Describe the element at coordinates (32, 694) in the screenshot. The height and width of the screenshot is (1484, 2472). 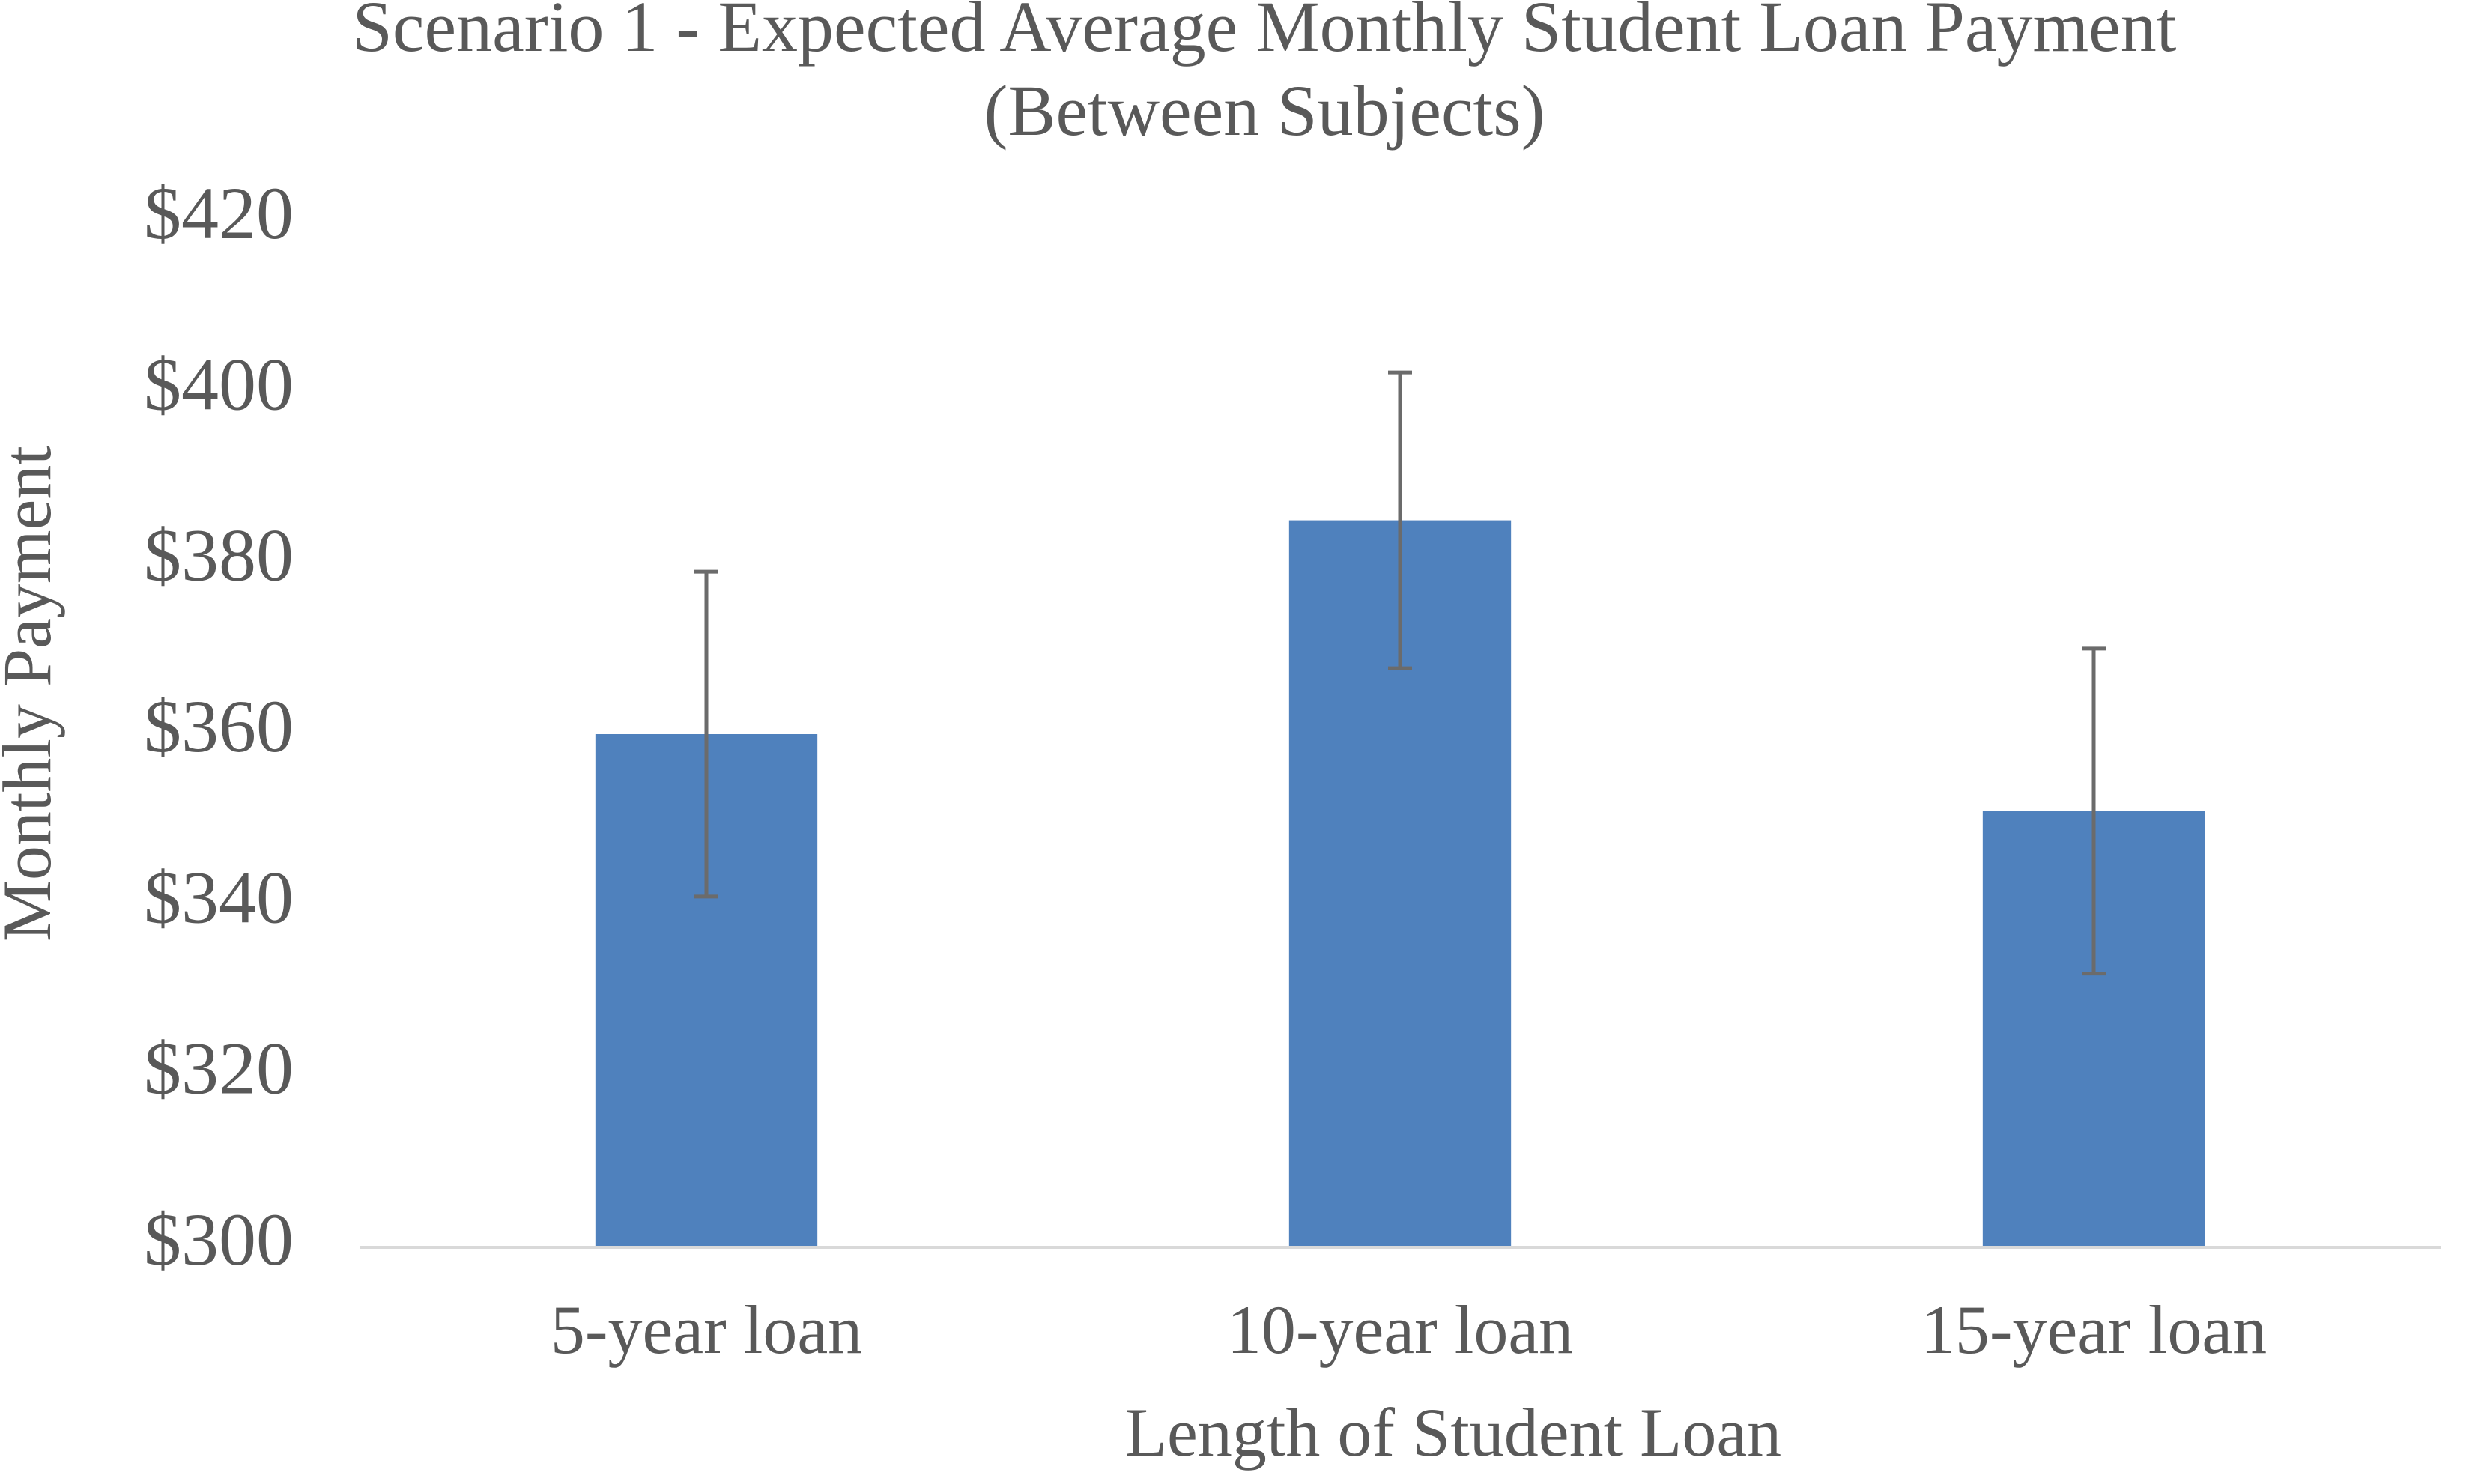
I see `y-axis-title: Monthly Payment` at that location.